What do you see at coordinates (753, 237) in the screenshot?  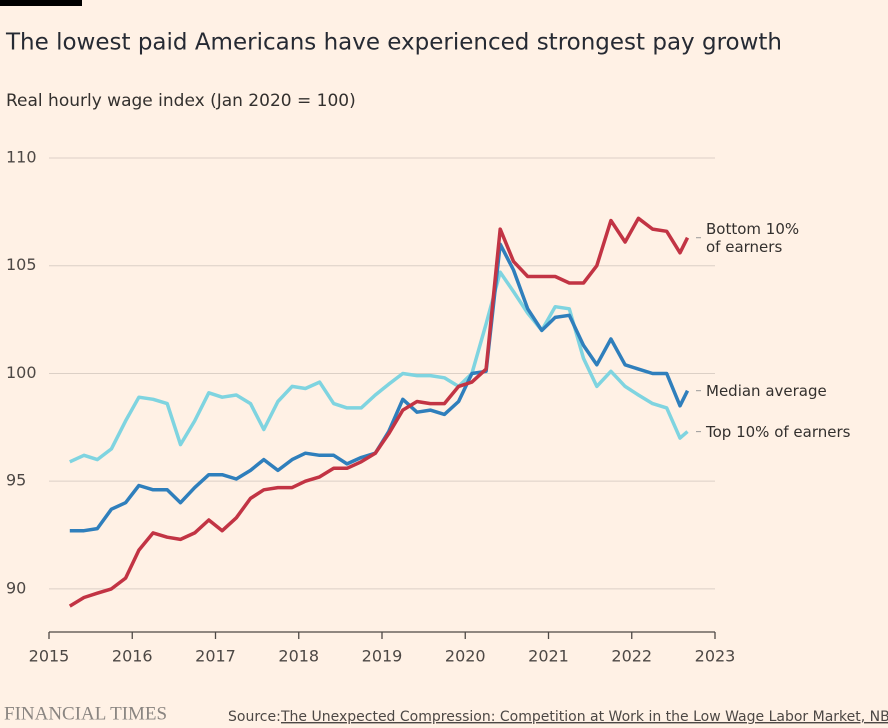 I see `series-label: Bottom 10% of earners` at bounding box center [753, 237].